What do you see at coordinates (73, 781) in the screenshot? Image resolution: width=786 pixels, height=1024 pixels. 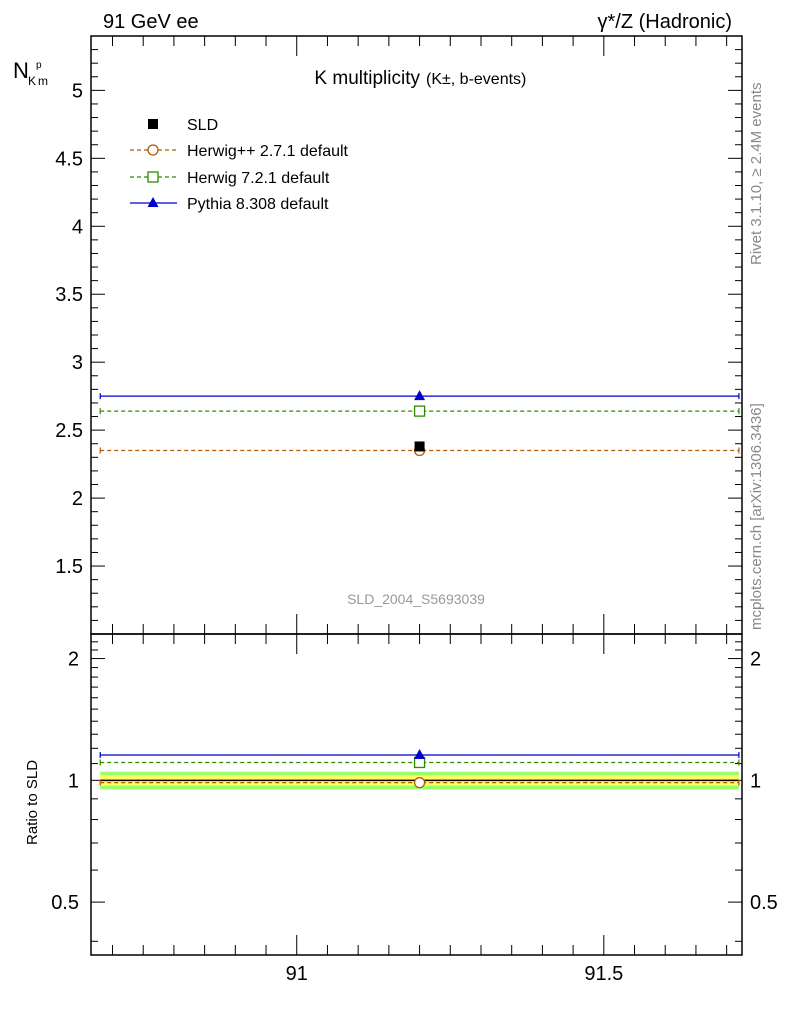 I see `ratio-ytick-label-left: 1` at bounding box center [73, 781].